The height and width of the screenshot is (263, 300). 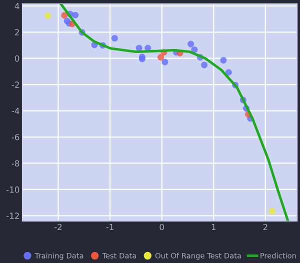 What do you see at coordinates (110, 227) in the screenshot?
I see `x-tick-label: -1` at bounding box center [110, 227].